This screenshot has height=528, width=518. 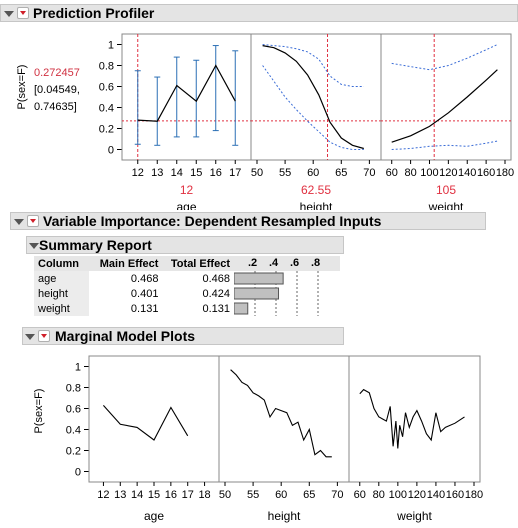 I want to click on prediction-profiler-header: Prediction Profiler, so click(x=259, y=13).